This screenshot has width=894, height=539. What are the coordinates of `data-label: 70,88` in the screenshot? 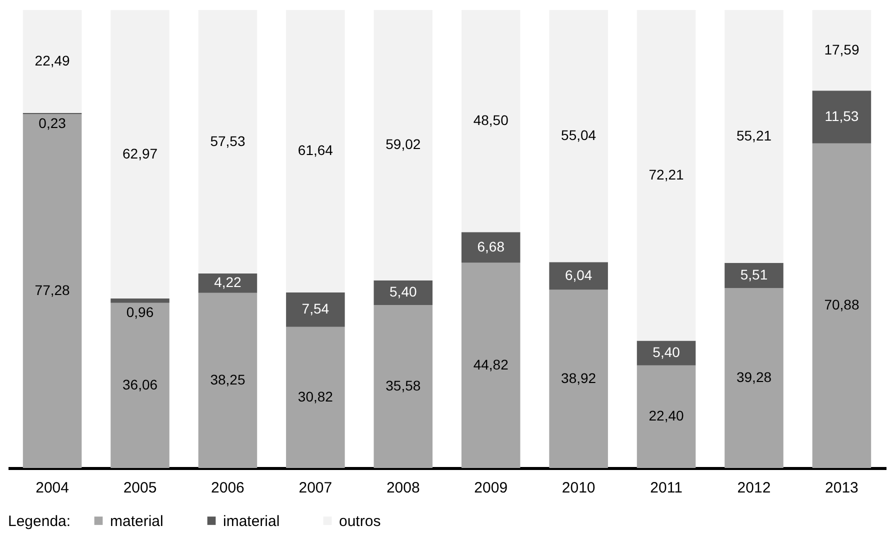 It's located at (842, 304).